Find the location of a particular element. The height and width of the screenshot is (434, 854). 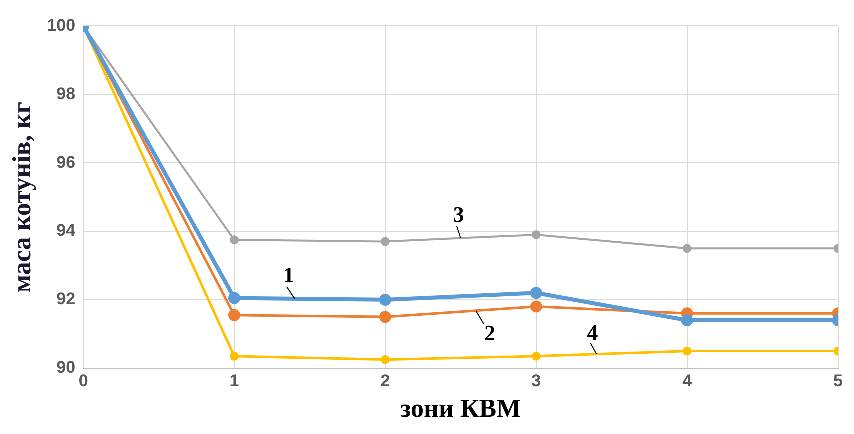

x-tick-label: 0 is located at coordinates (83, 380).